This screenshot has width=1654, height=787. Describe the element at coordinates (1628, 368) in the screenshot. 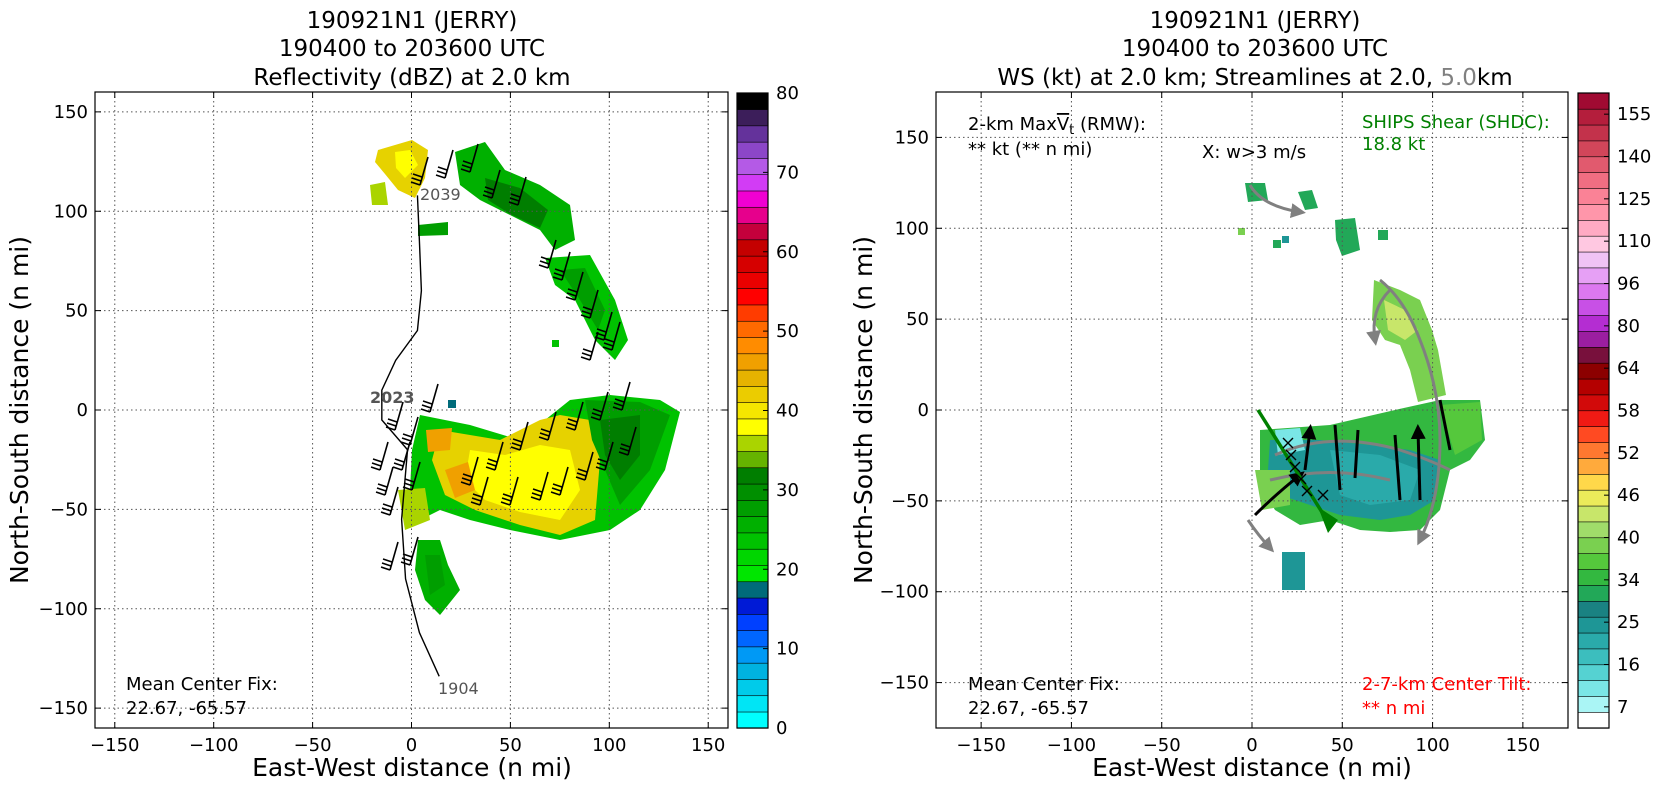

I see `colorbar-tick-label: 64` at that location.